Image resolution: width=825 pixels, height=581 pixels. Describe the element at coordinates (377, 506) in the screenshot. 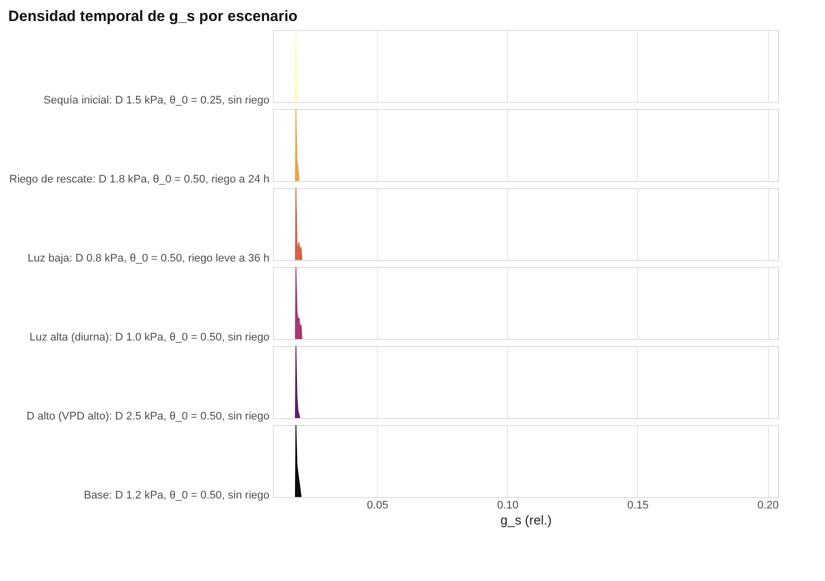

I see `x-tick-label: 0.05` at that location.